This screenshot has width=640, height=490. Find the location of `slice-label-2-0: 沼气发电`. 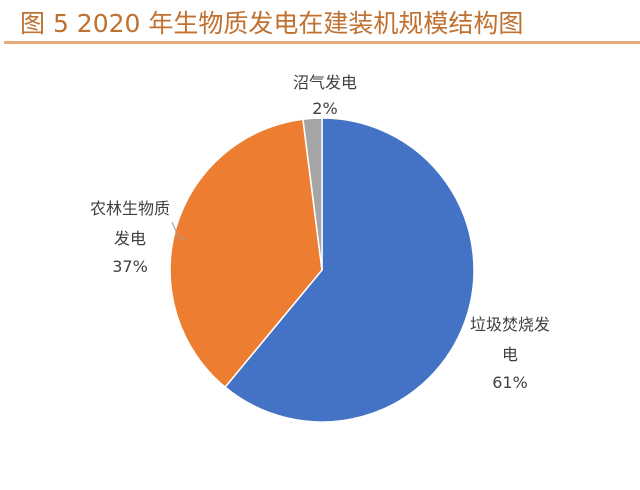

slice-label-2-0: 沼气发电 is located at coordinates (325, 82).